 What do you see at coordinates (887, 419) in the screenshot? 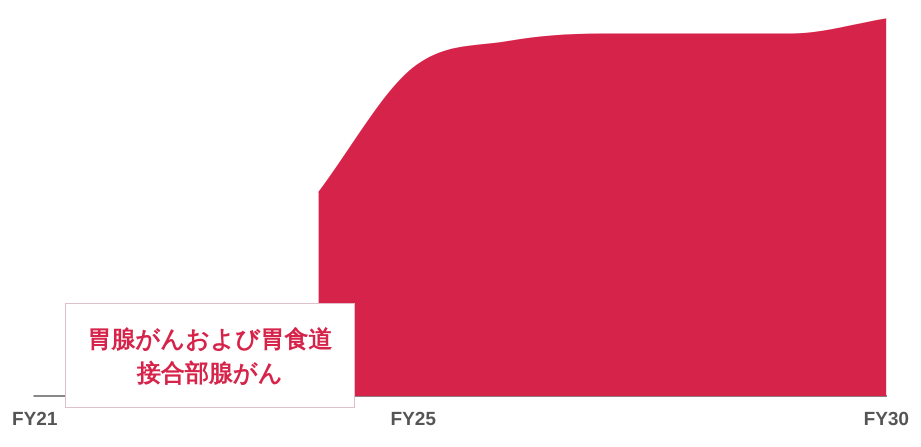
I see `x-tick-label: FY30` at bounding box center [887, 419].